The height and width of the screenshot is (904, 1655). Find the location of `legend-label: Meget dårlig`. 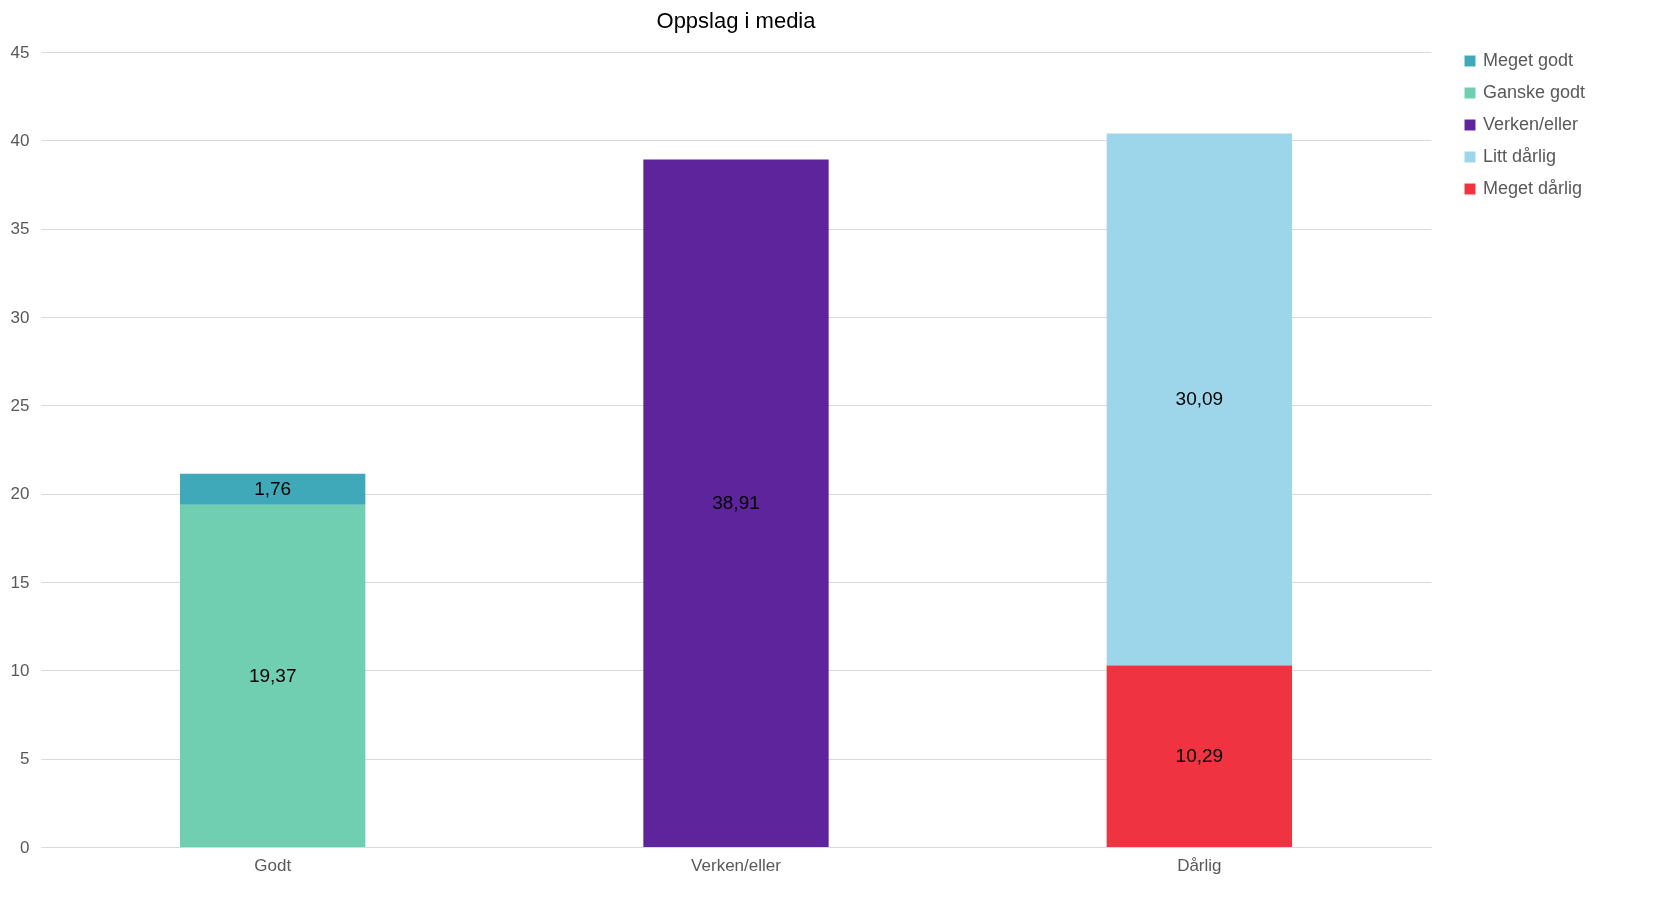

legend-label: Meget dårlig is located at coordinates (1533, 188).